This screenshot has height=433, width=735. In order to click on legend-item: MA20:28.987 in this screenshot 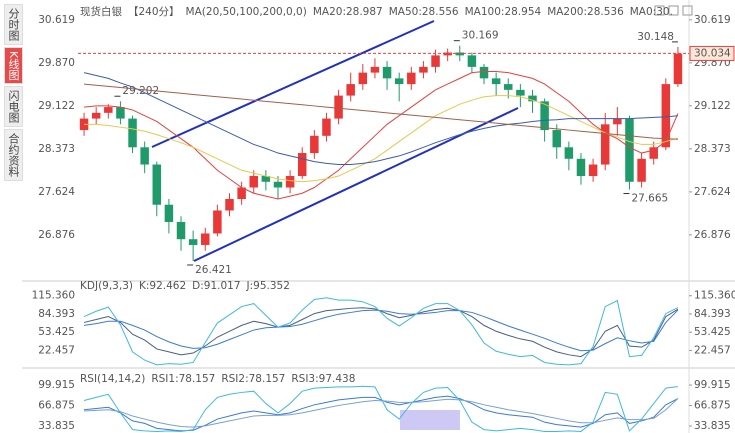, I will do `click(348, 12)`.